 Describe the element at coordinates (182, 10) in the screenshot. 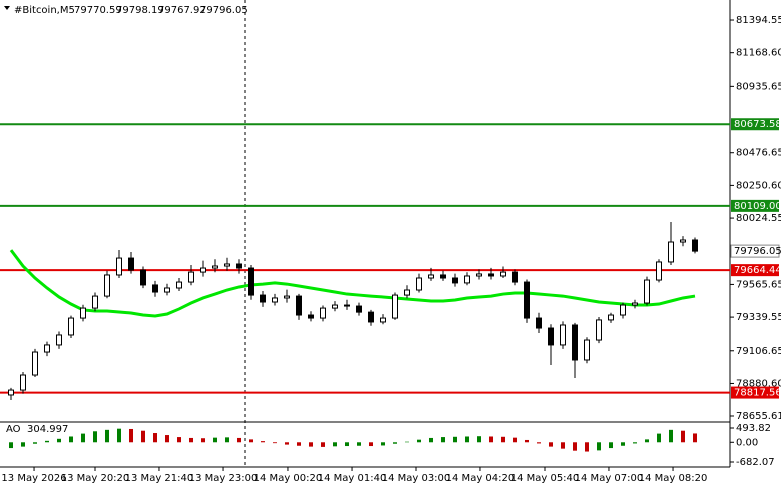

I see `header-low: 79767.92` at that location.